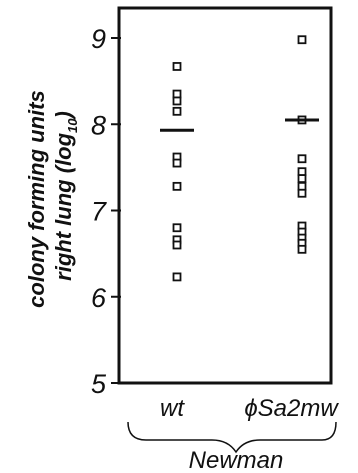  Describe the element at coordinates (72, 125) in the screenshot. I see `y-axis-label-subscript: 10` at that location.